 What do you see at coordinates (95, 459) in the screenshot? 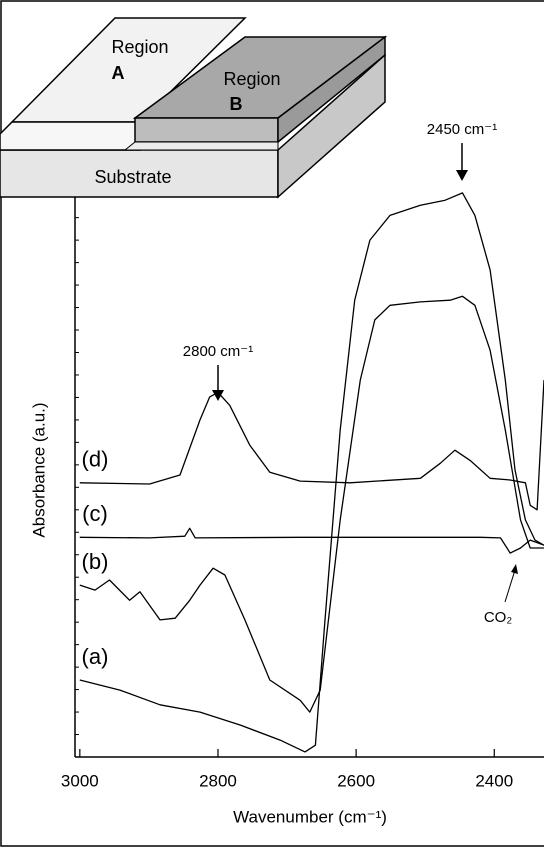
I see `series-label: (d)` at bounding box center [95, 459].